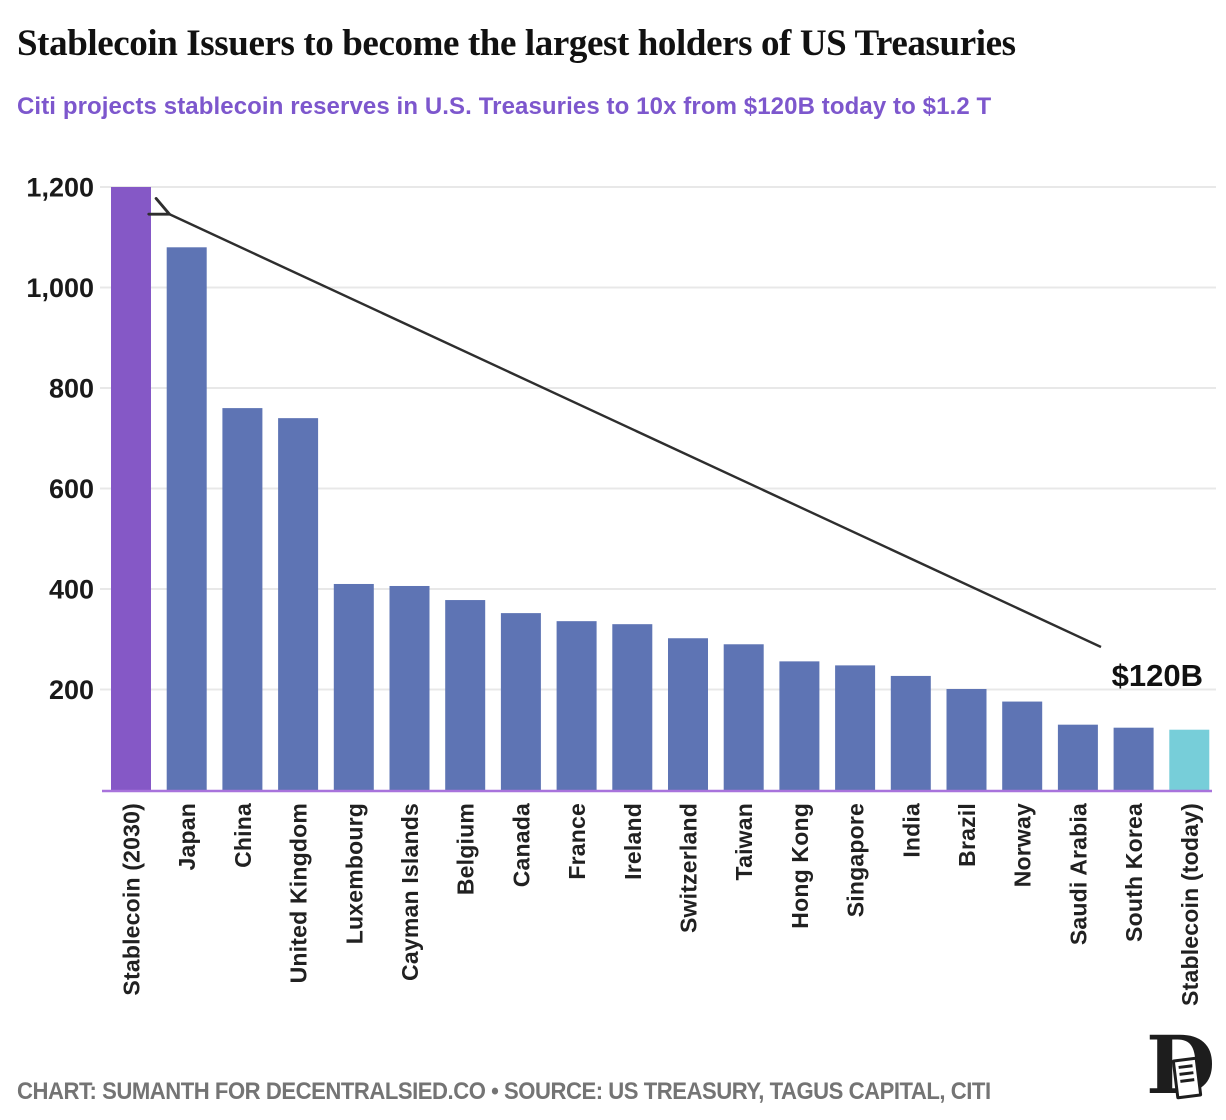 The image size is (1226, 1120). I want to click on bar-taiwan, so click(743, 717).